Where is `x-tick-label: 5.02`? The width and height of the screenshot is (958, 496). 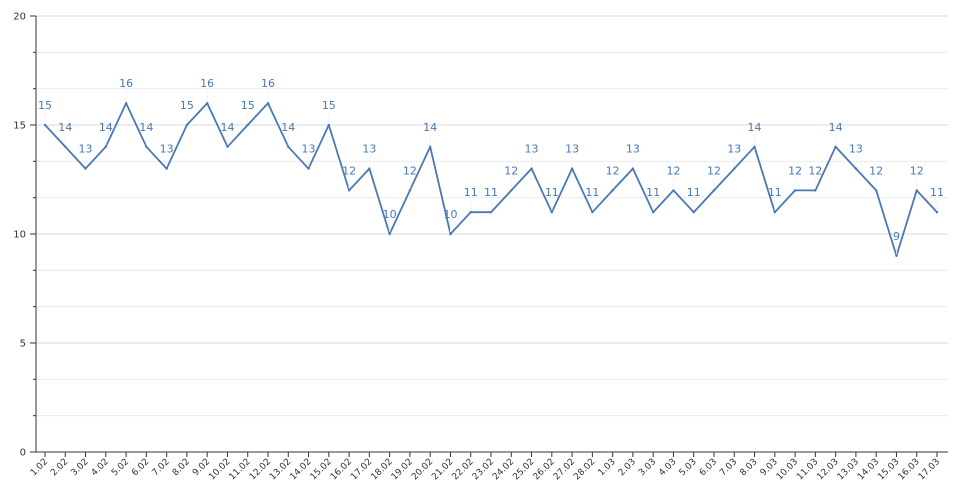
x-tick-label: 5.02 is located at coordinates (120, 467).